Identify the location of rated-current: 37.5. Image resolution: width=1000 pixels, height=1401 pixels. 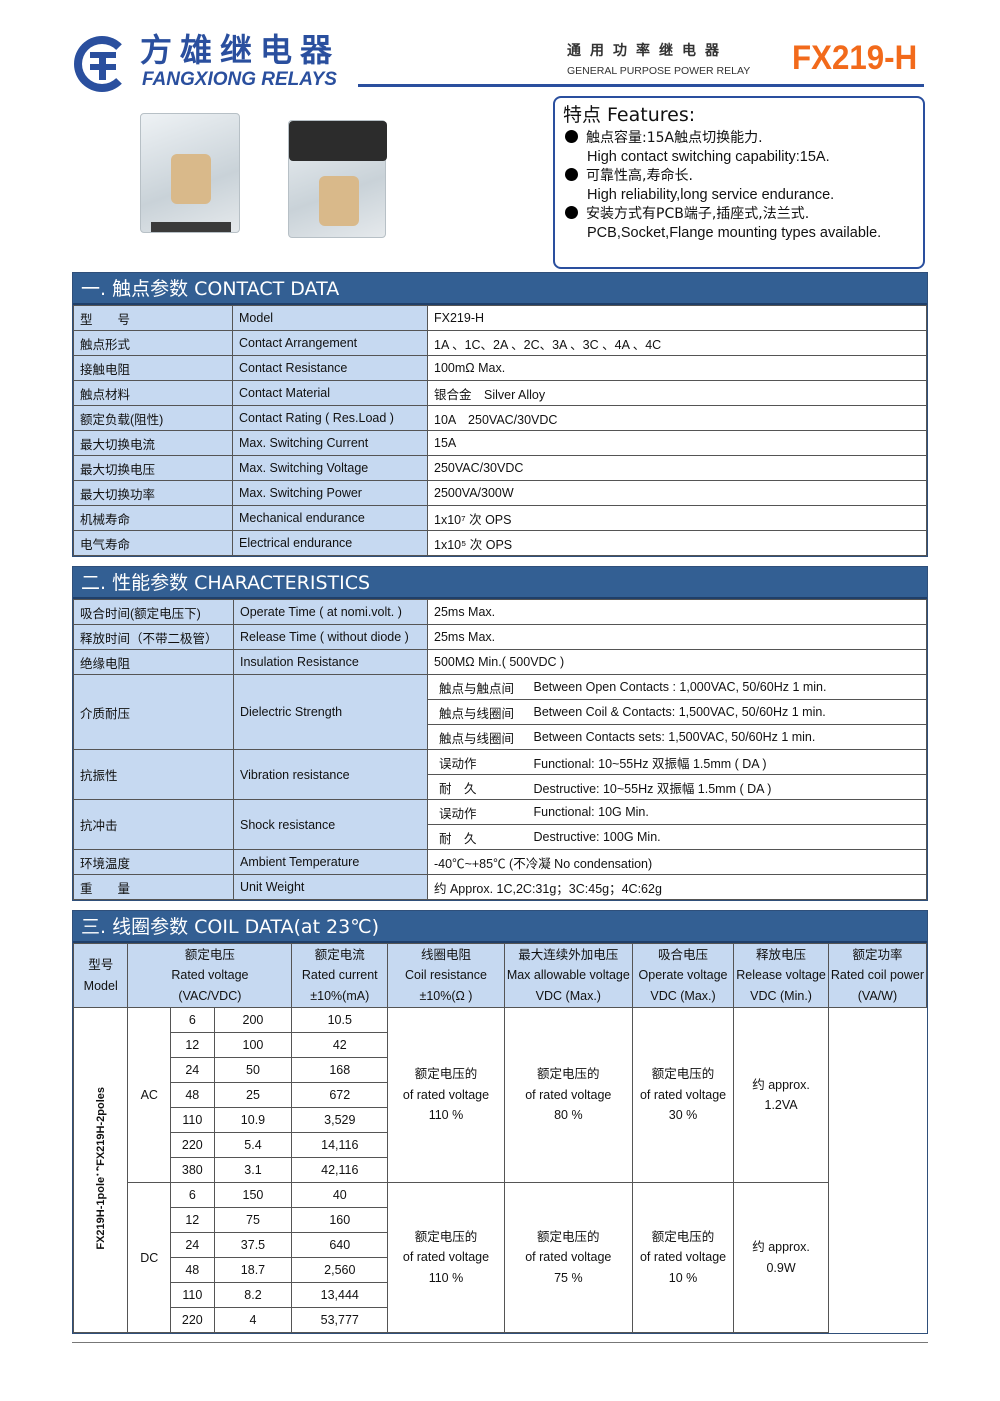
(253, 1245).